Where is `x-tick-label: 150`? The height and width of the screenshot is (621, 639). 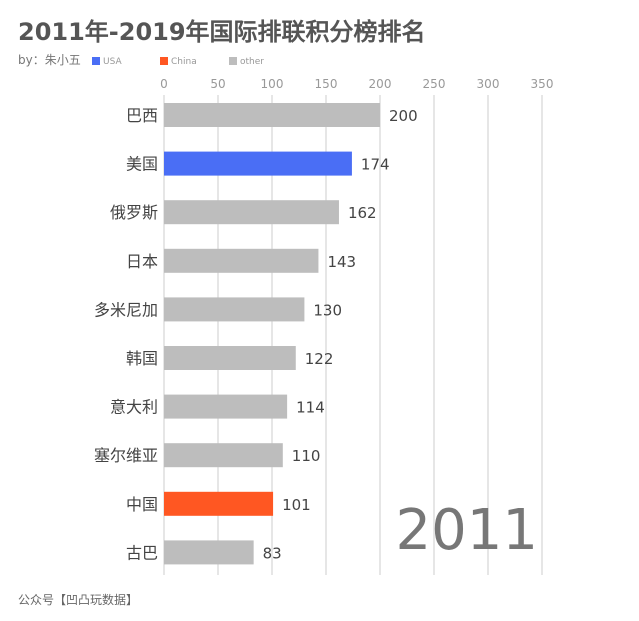
x-tick-label: 150 is located at coordinates (326, 84).